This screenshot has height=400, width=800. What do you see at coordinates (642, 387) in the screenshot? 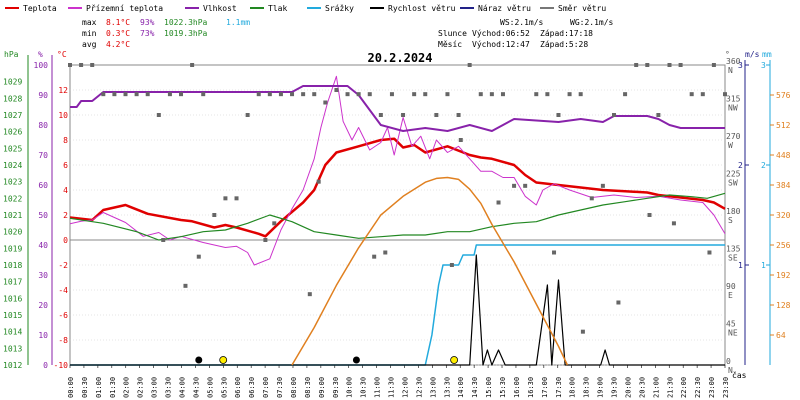
I see `x-tick-label: 20:30` at bounding box center [642, 387].